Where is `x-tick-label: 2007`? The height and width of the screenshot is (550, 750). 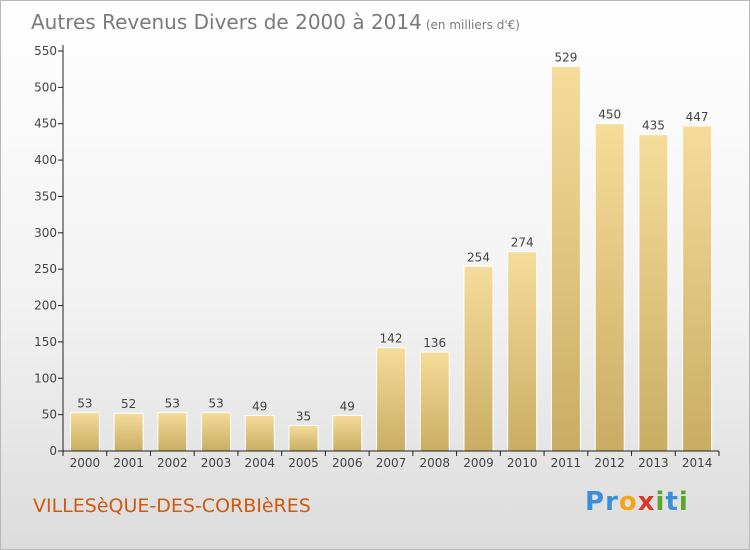
x-tick-label: 2007 is located at coordinates (391, 463).